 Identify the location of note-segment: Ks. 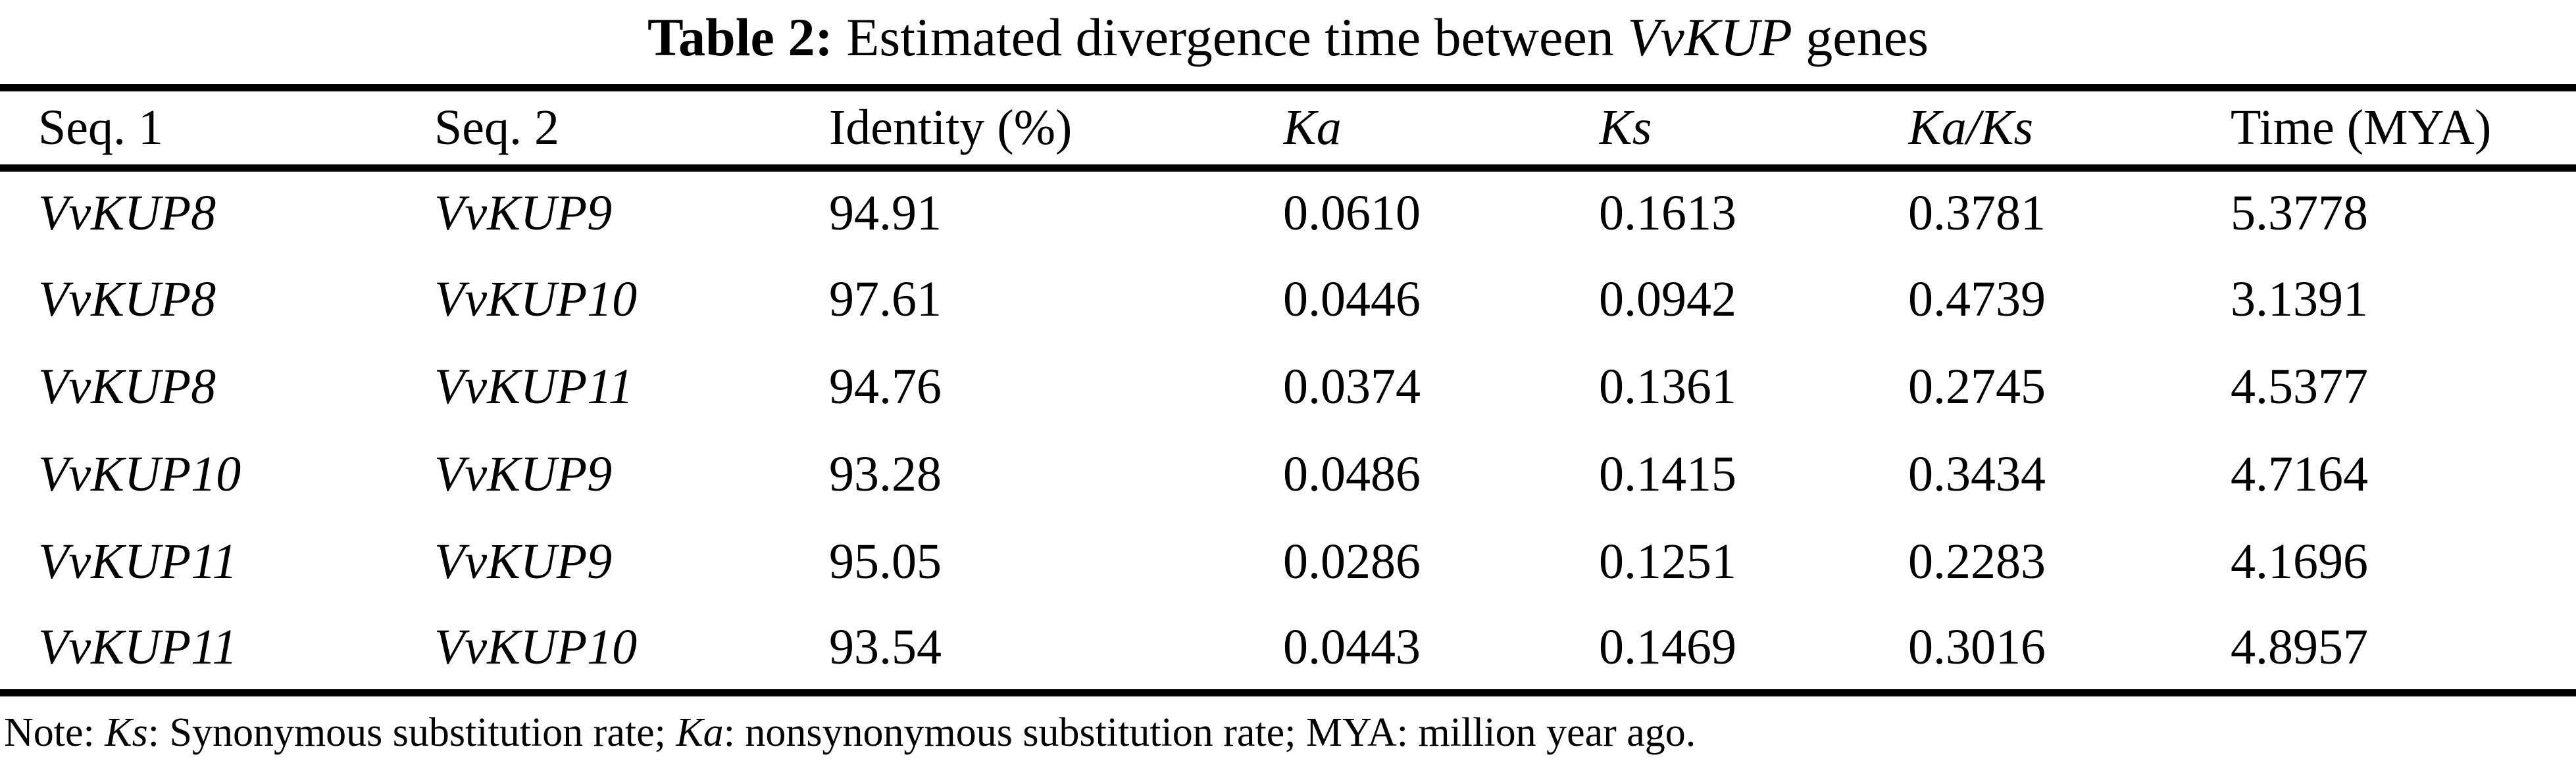
(126, 732).